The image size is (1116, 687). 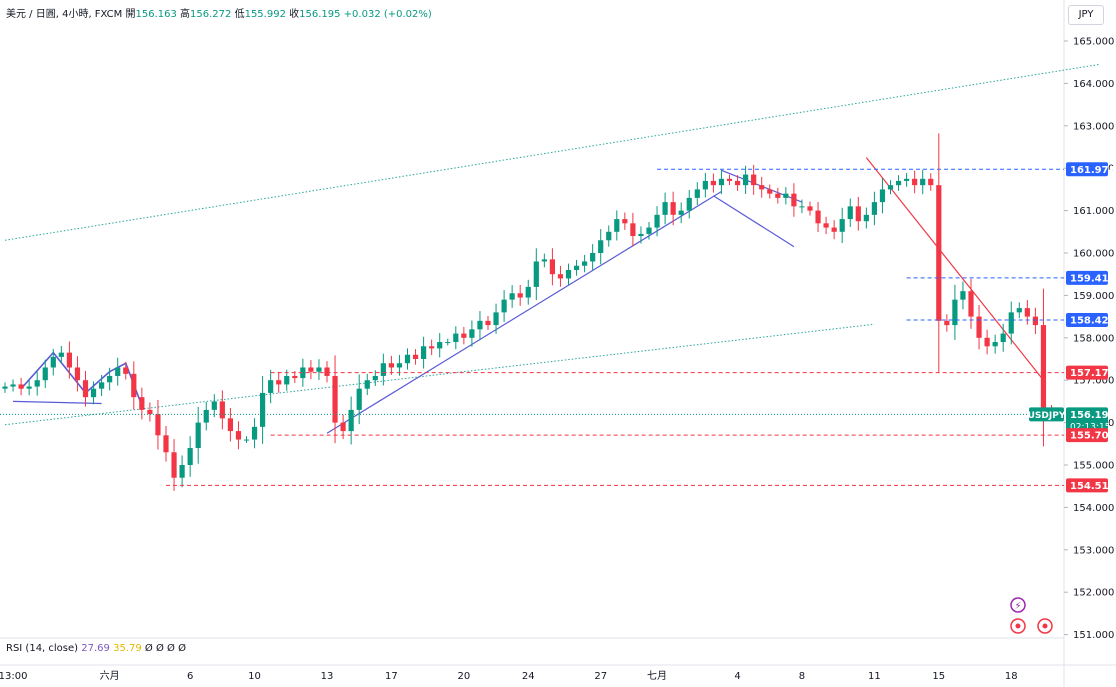 What do you see at coordinates (1018, 605) in the screenshot?
I see `lightning-icon` at bounding box center [1018, 605].